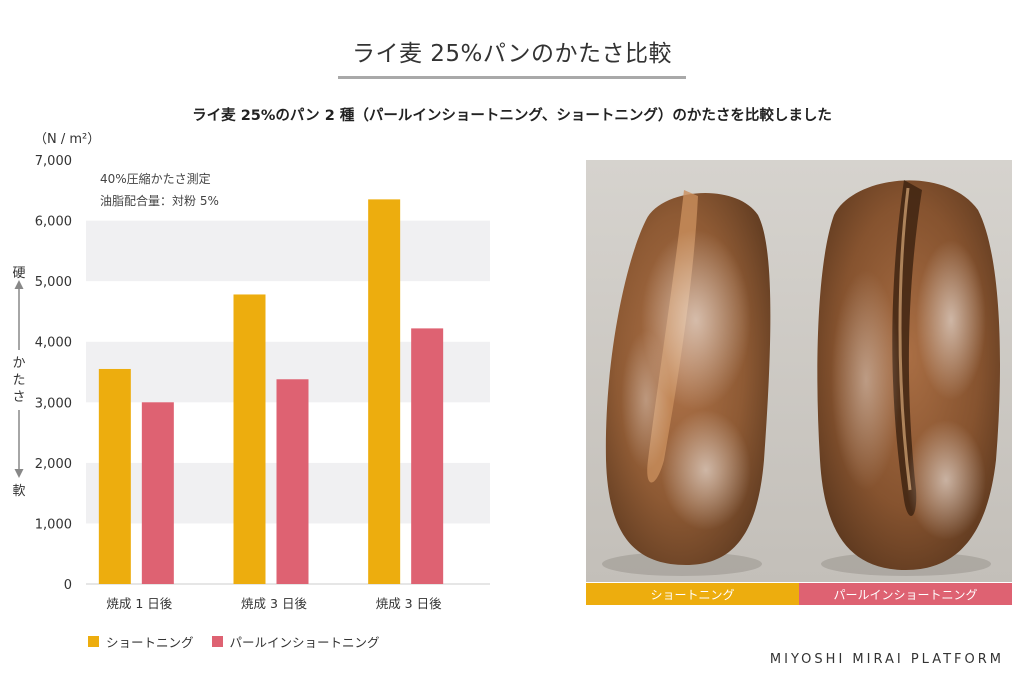 This screenshot has width=1024, height=682. What do you see at coordinates (905, 594) in the screenshot?
I see `photo-label-pearl-in-shortening: パールインショートニング` at bounding box center [905, 594].